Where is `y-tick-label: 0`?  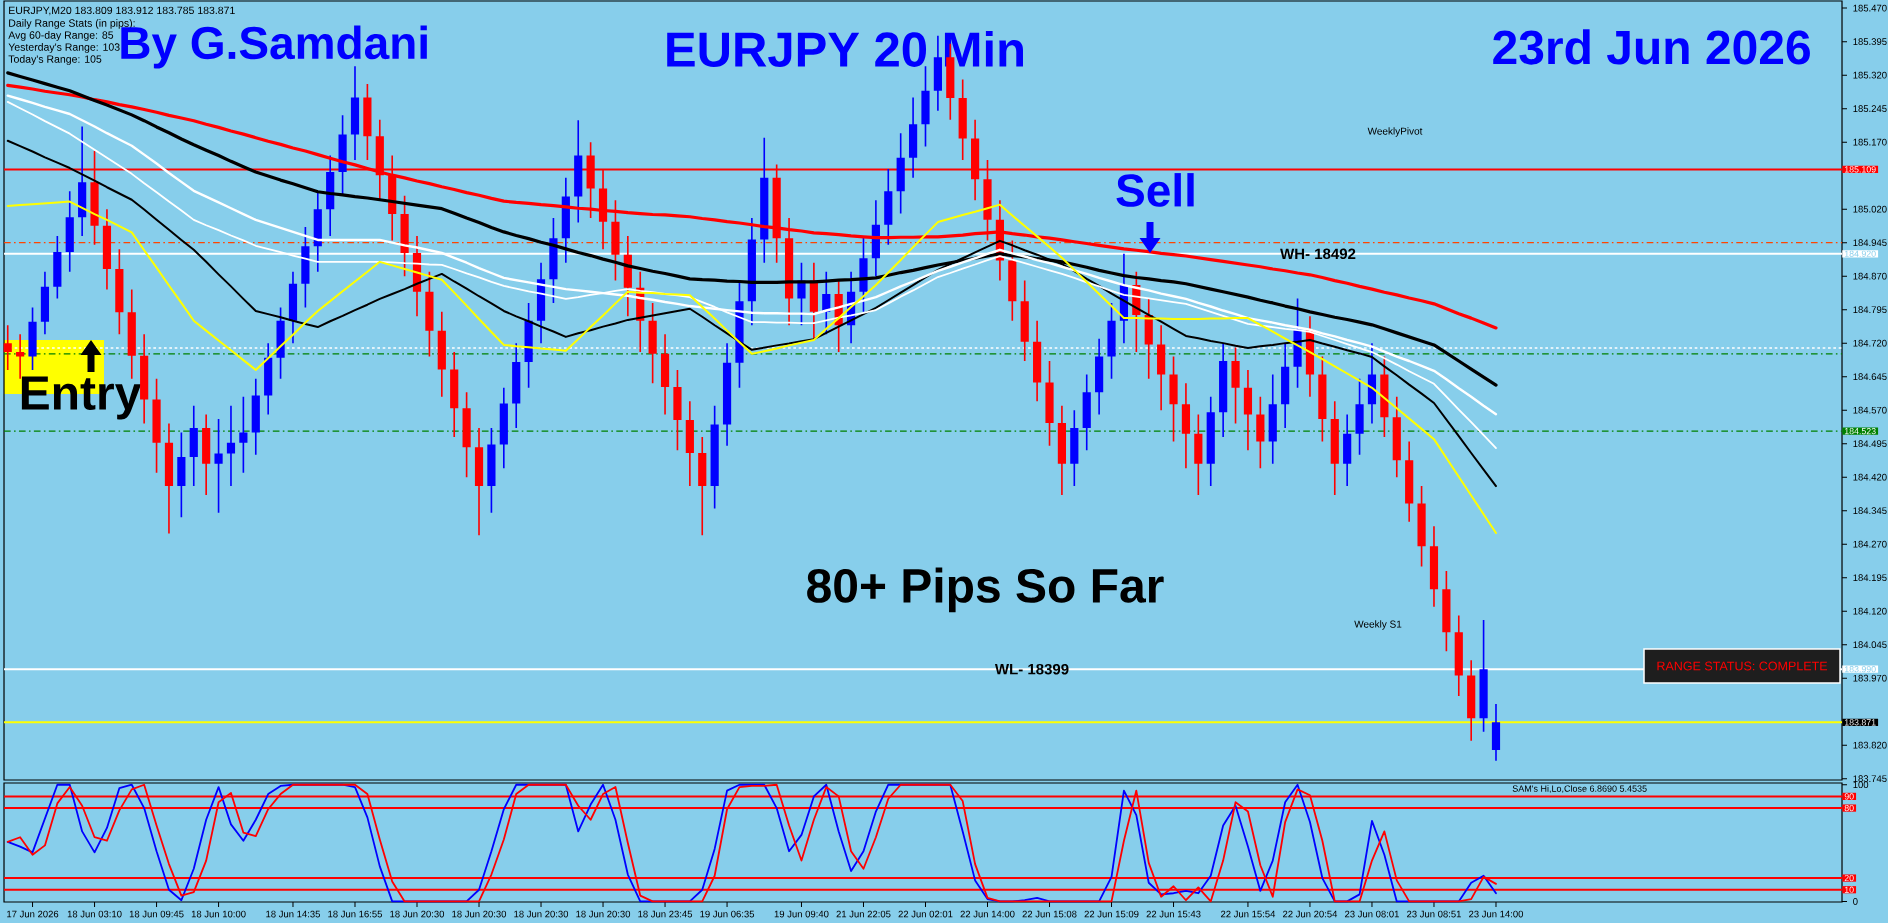 y-tick-label: 0 is located at coordinates (1855, 901).